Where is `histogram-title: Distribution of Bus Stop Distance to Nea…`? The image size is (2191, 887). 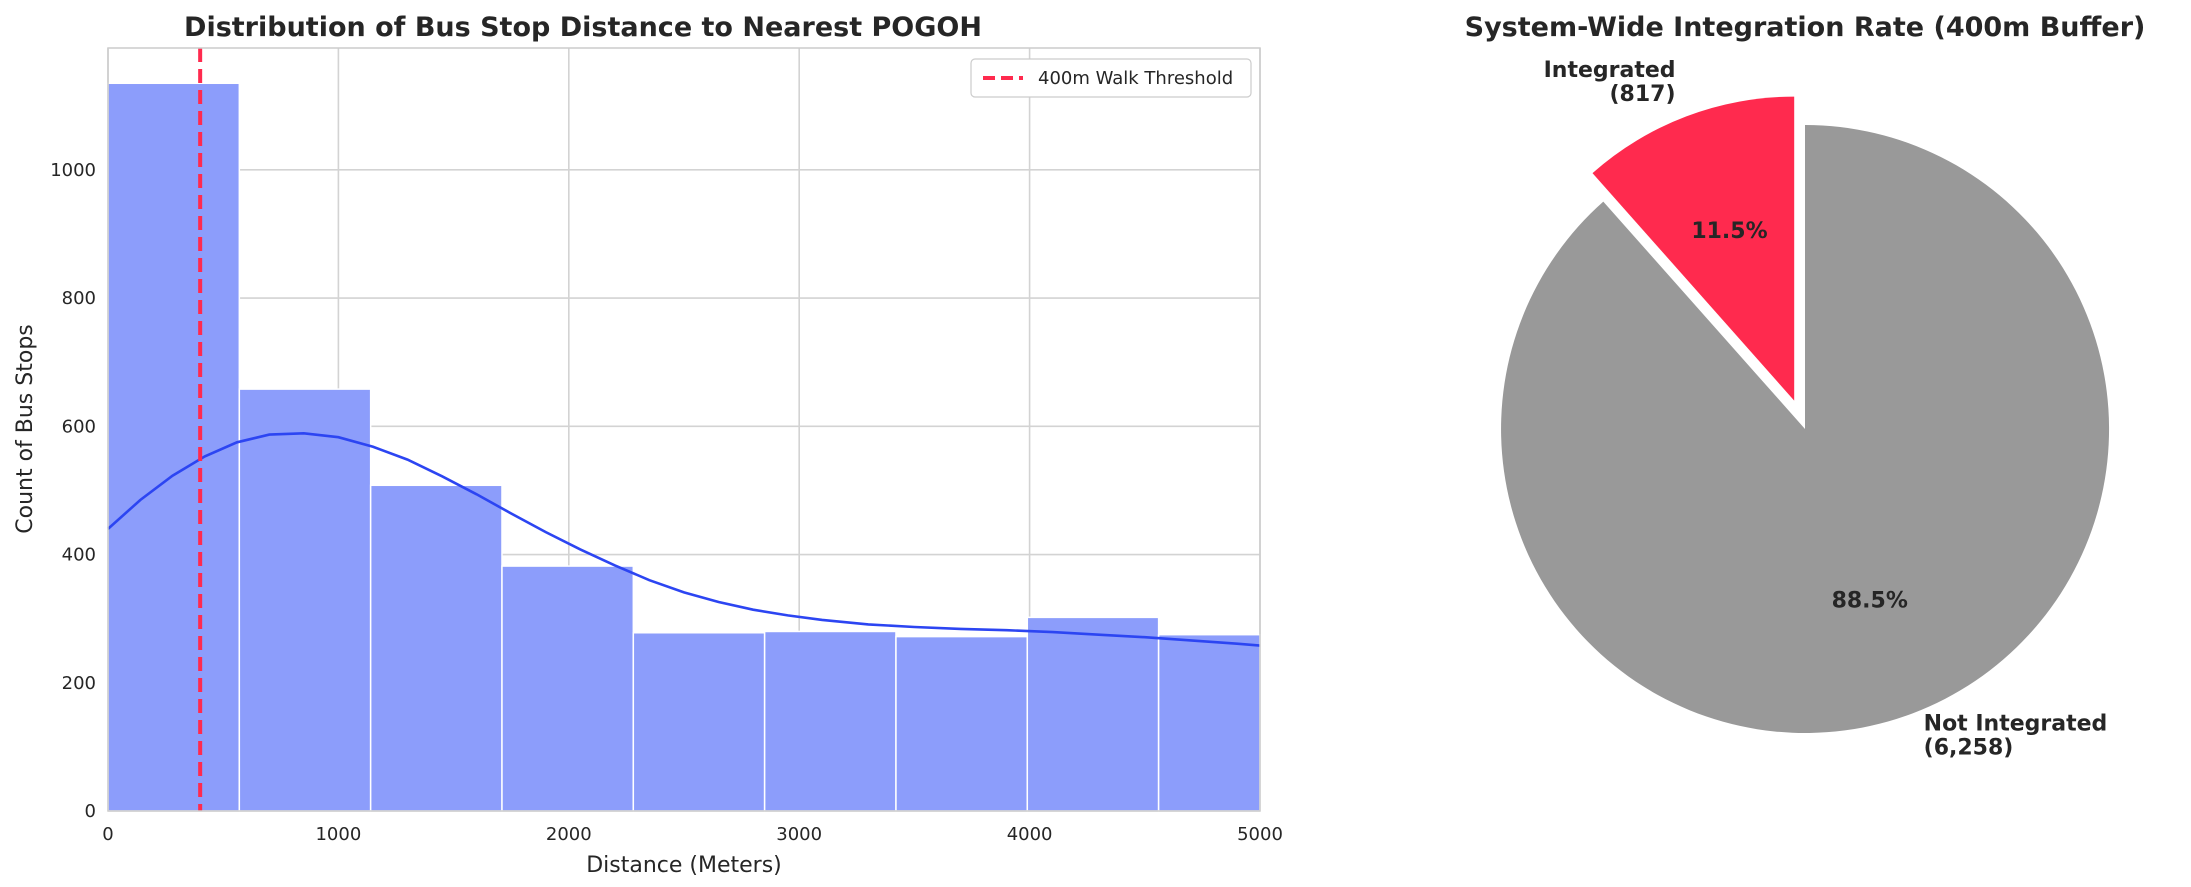 histogram-title: Distribution of Bus Stop Distance to Nea… is located at coordinates (583, 27).